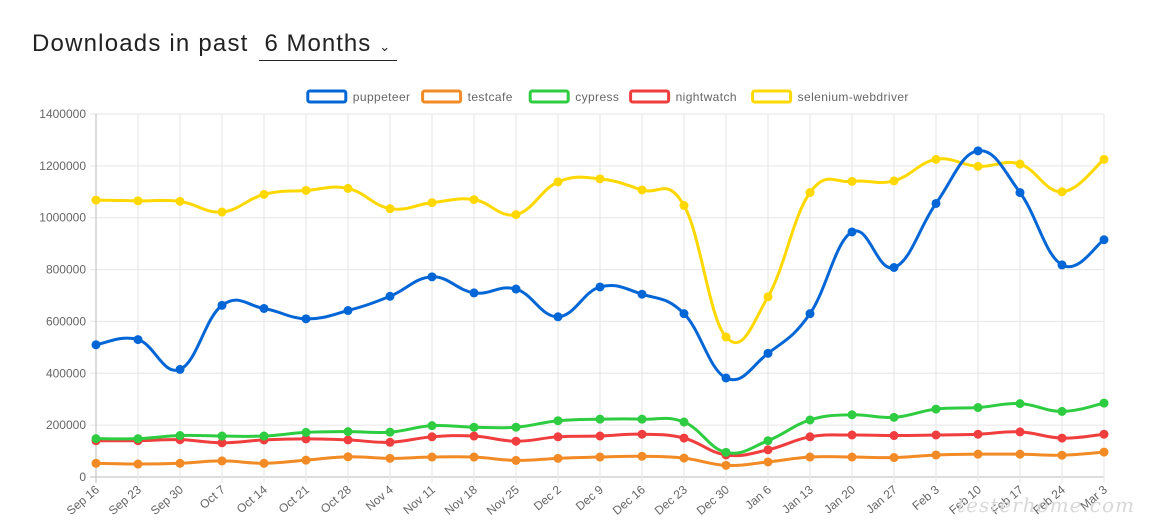  What do you see at coordinates (358, 96) in the screenshot?
I see `legend-item-puppeteer: puppeteer` at bounding box center [358, 96].